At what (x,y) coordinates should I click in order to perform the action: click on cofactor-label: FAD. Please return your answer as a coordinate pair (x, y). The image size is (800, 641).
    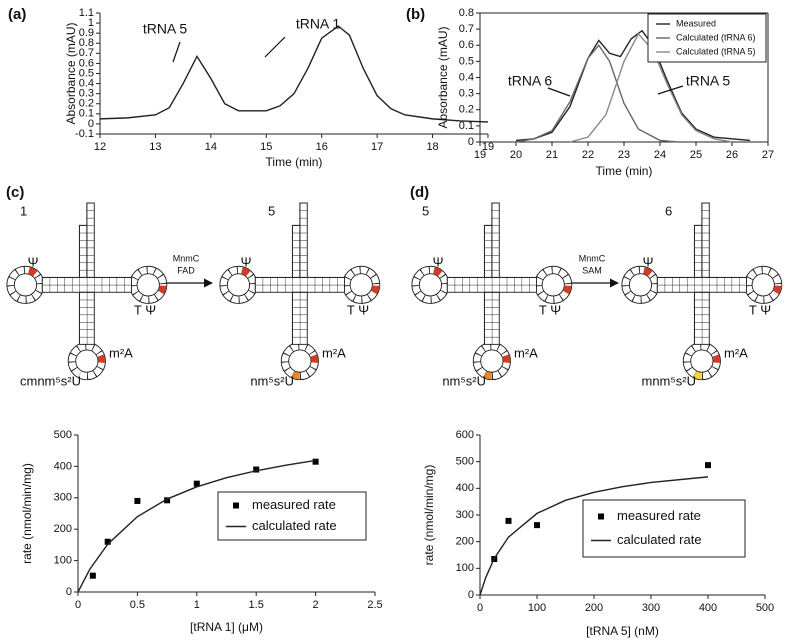
    Looking at the image, I should click on (186, 270).